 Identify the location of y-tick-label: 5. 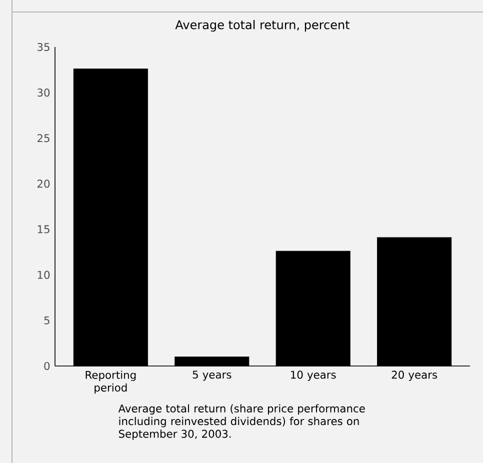
(47, 320).